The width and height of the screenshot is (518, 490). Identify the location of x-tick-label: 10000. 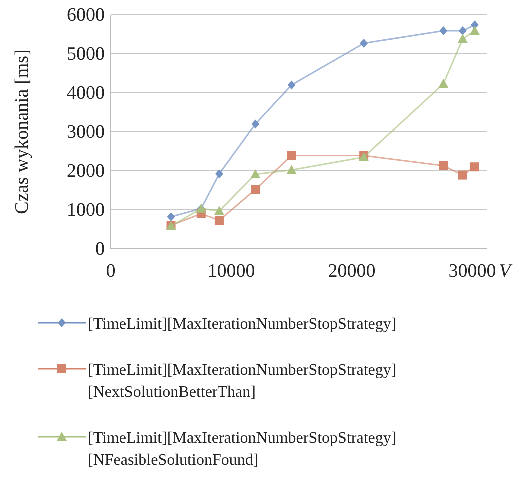
(232, 271).